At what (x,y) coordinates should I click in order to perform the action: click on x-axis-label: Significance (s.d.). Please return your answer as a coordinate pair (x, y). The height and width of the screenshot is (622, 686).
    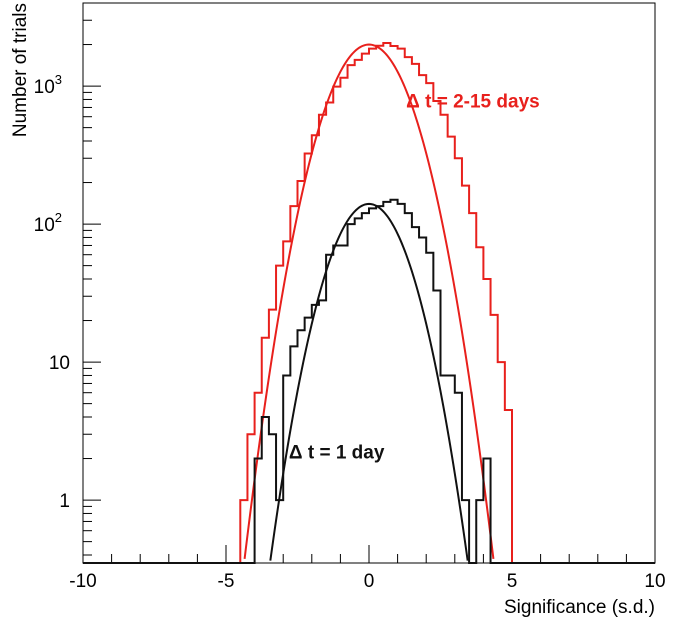
    Looking at the image, I should click on (579, 607).